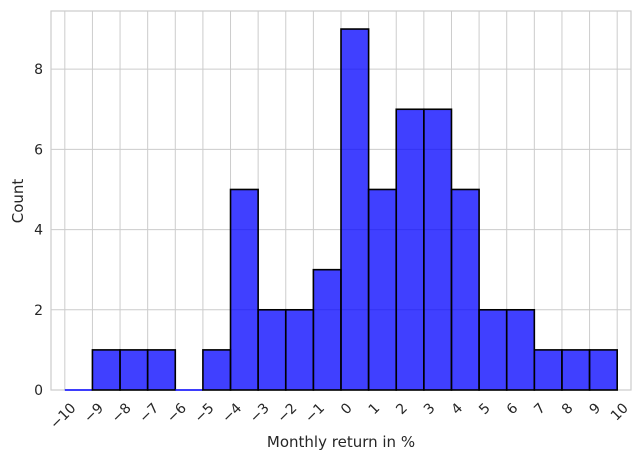 Image resolution: width=644 pixels, height=463 pixels. Describe the element at coordinates (347, 409) in the screenshot. I see `x-tick-label: 0` at that location.